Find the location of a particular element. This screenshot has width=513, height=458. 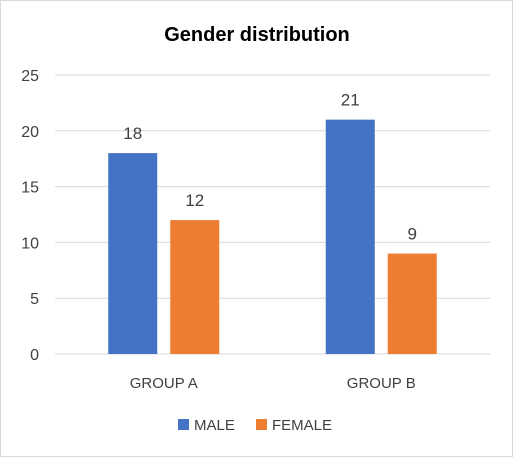

legend-swatch-male is located at coordinates (183, 424).